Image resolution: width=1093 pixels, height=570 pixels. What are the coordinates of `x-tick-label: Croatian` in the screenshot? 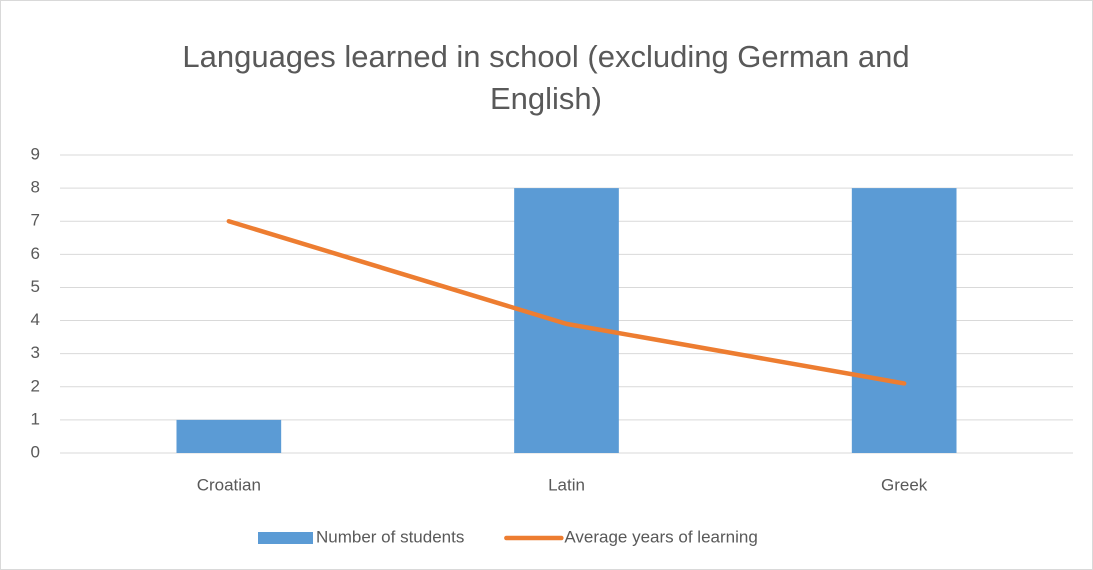 It's located at (229, 484).